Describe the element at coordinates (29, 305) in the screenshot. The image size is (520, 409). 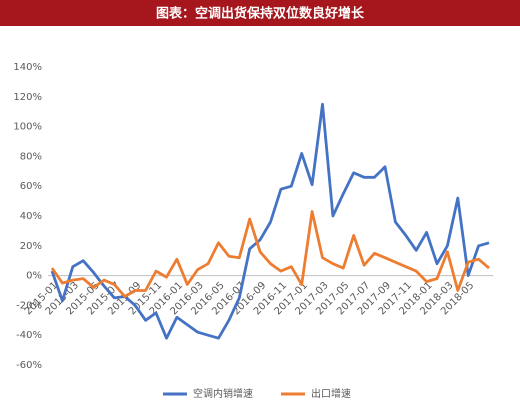
I see `y-tick-label: -20%` at that location.